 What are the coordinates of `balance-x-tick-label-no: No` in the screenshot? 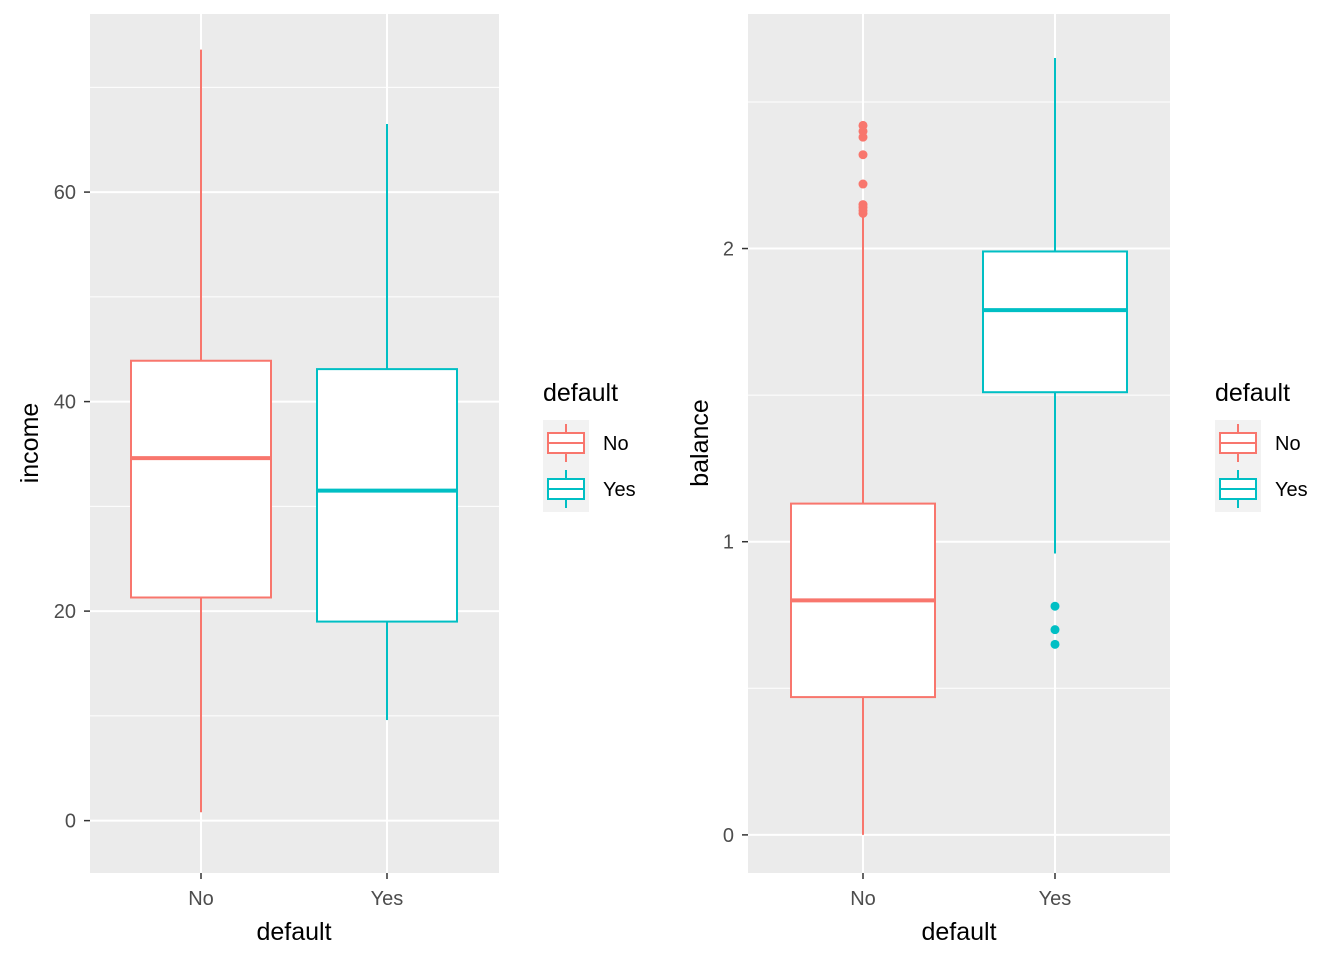 It's located at (863, 899).